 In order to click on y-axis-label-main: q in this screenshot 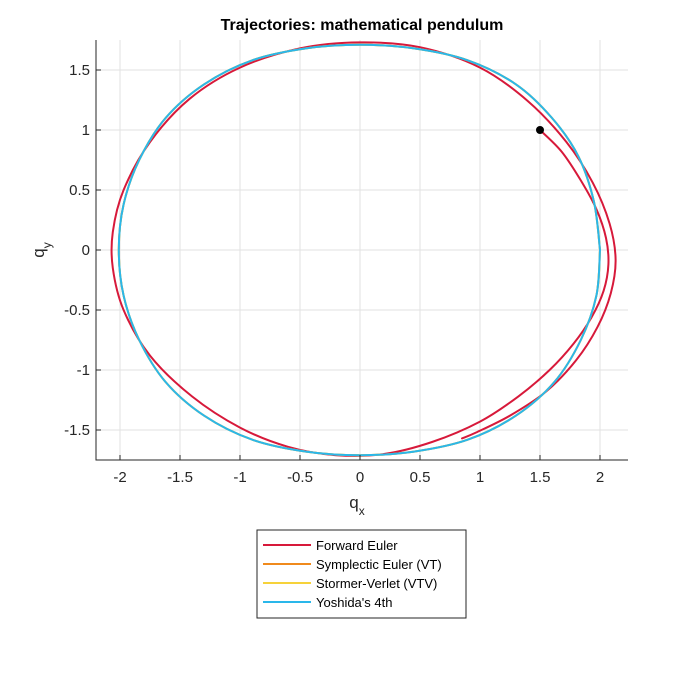, I will do `click(38, 252)`.